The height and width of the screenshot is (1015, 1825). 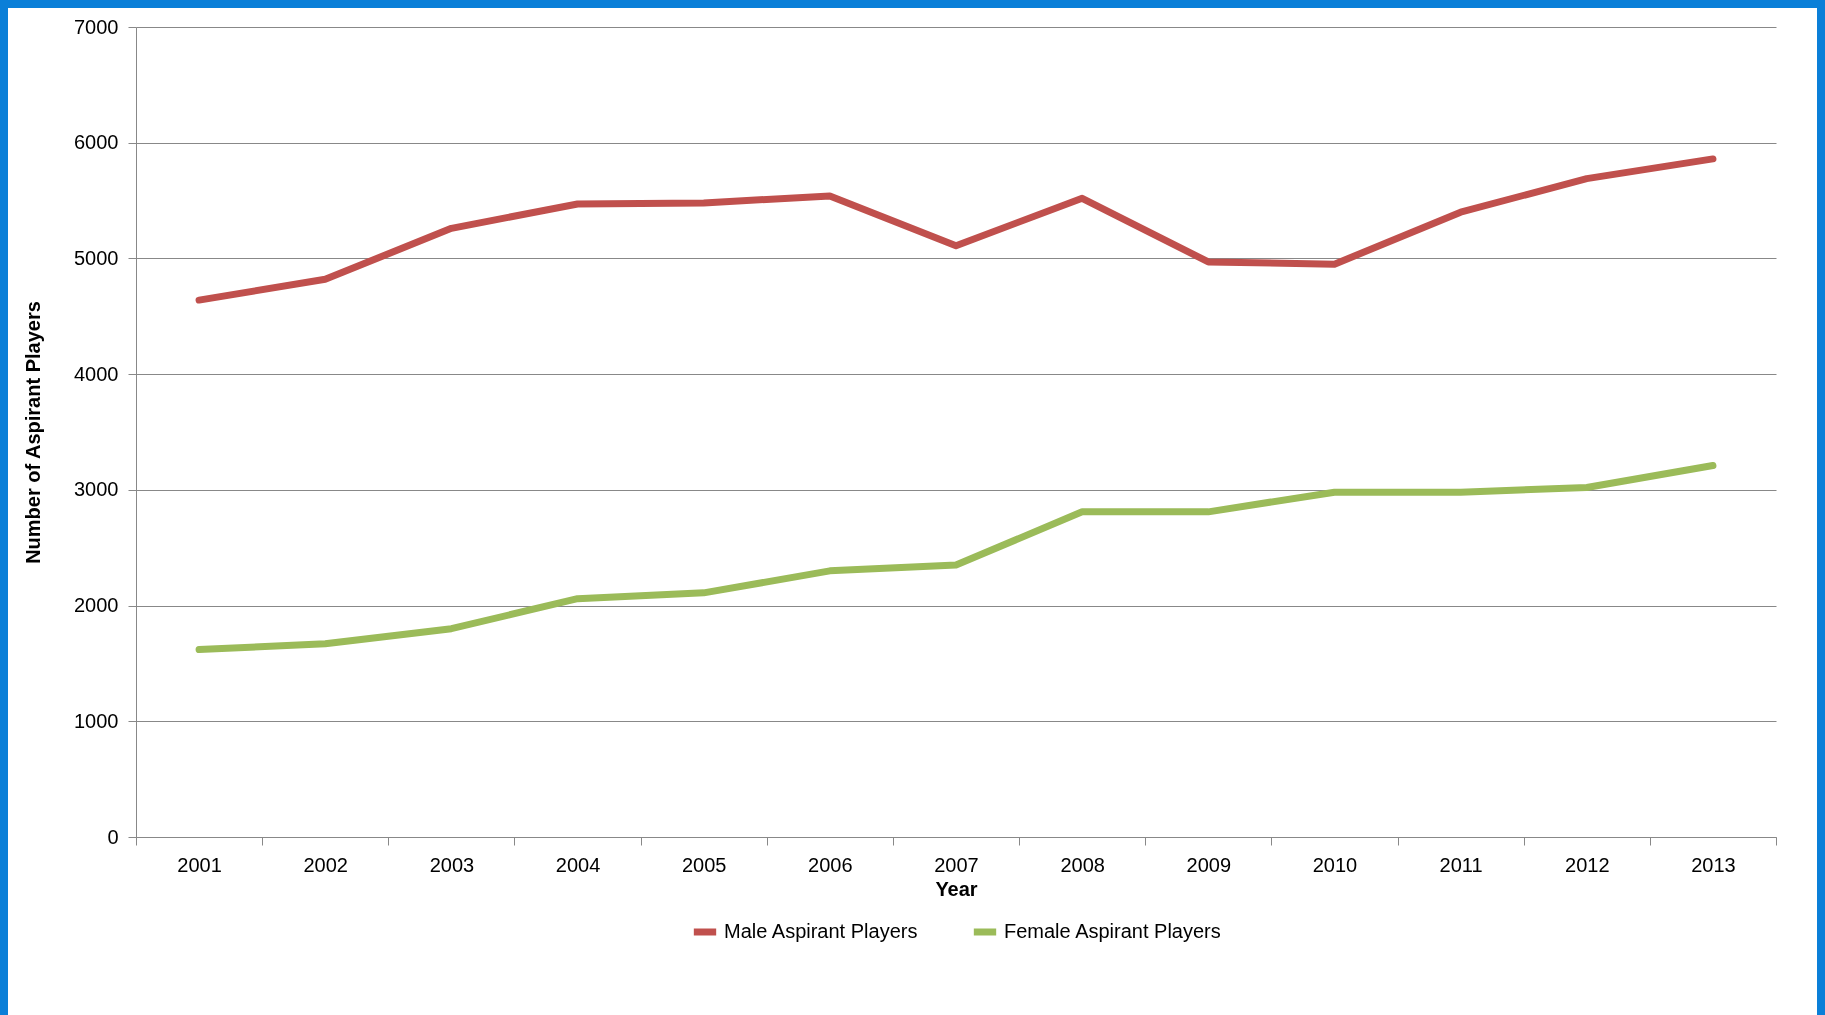 What do you see at coordinates (1112, 931) in the screenshot?
I see `legend-label: Female Aspirant Players` at bounding box center [1112, 931].